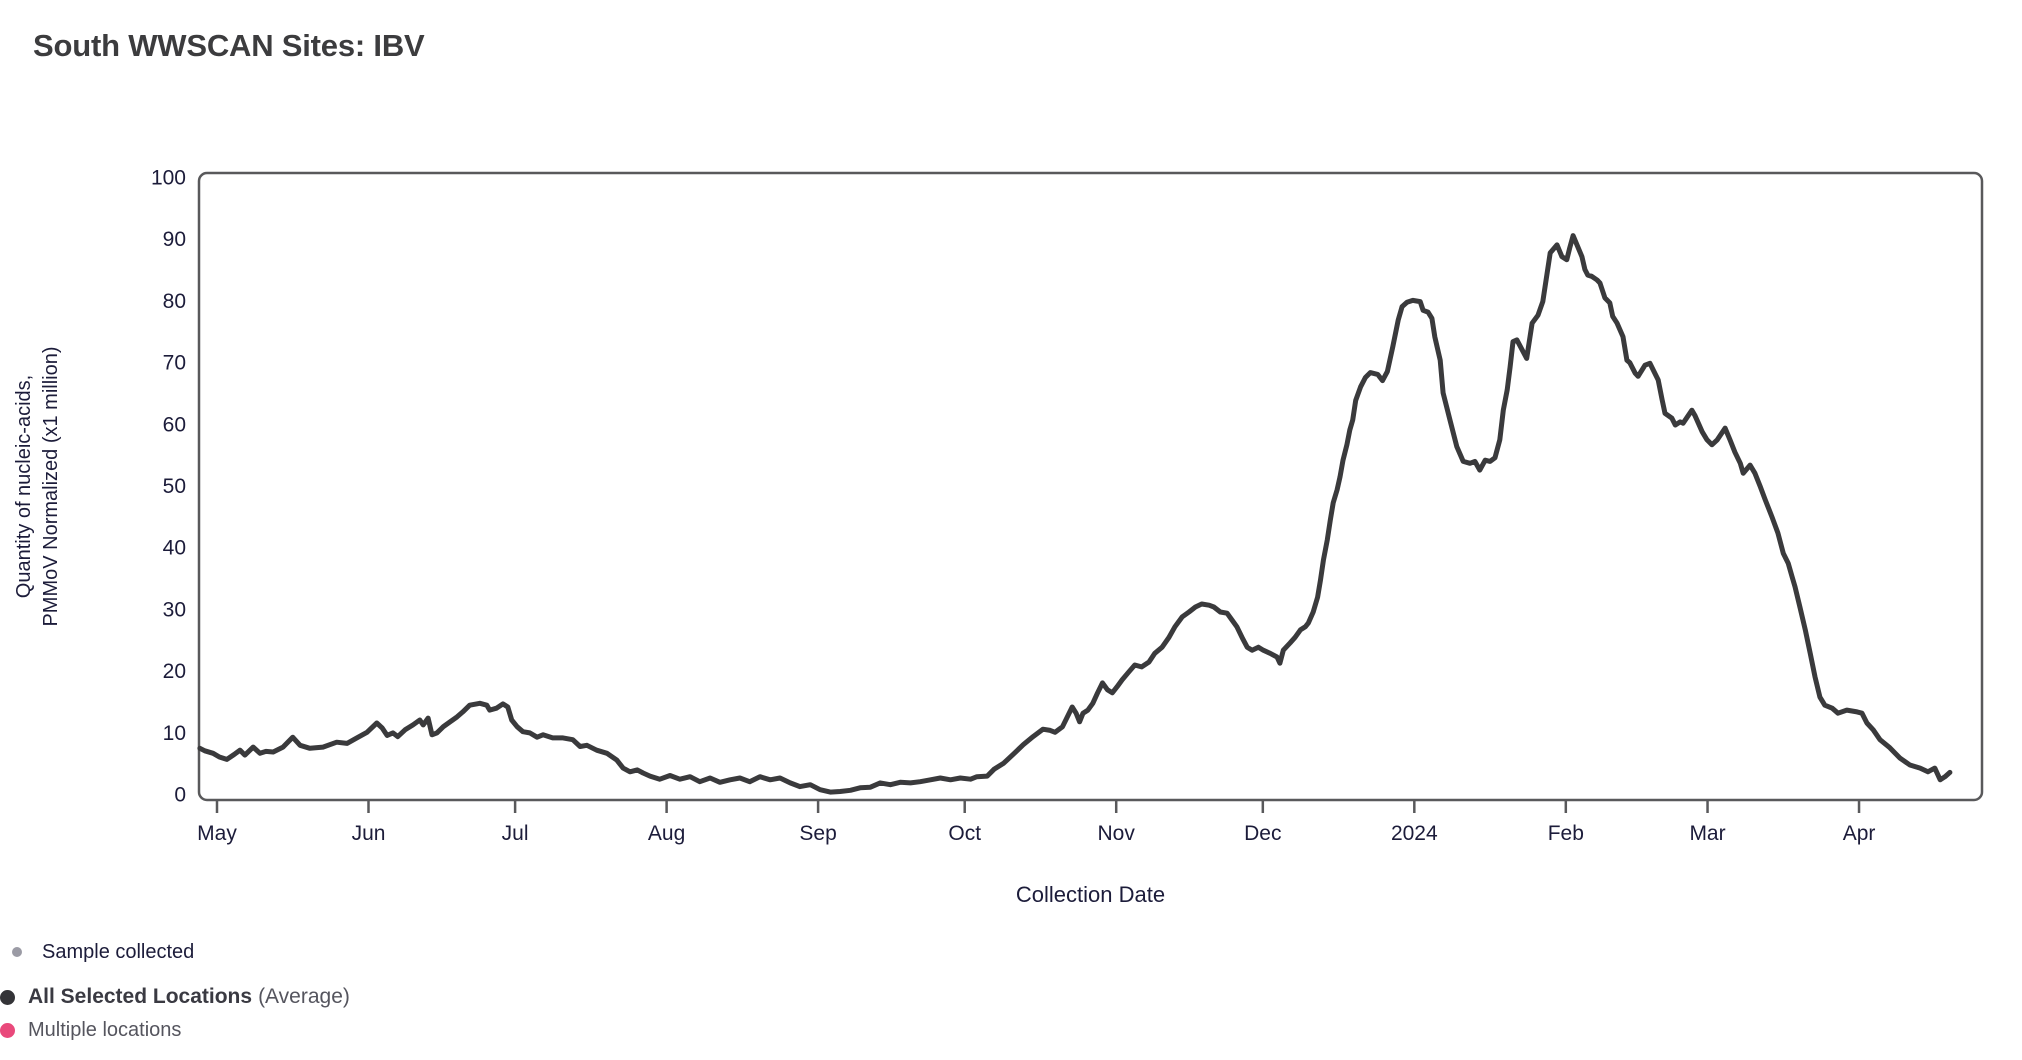 The image size is (2022, 1060). Describe the element at coordinates (1859, 833) in the screenshot. I see `x-tick-label: Apr` at that location.